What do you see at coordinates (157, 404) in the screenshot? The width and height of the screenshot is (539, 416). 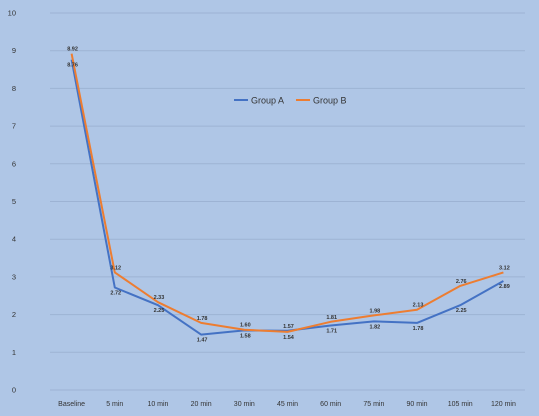 I see `x-tick-label: 10 min` at bounding box center [157, 404].